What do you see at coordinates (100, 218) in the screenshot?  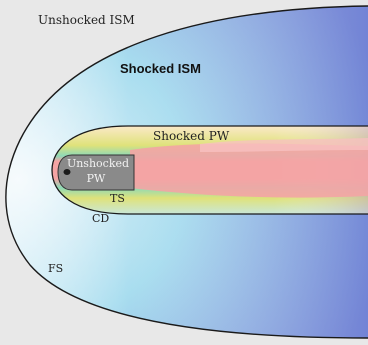 I see `label-cd: CD` at bounding box center [100, 218].